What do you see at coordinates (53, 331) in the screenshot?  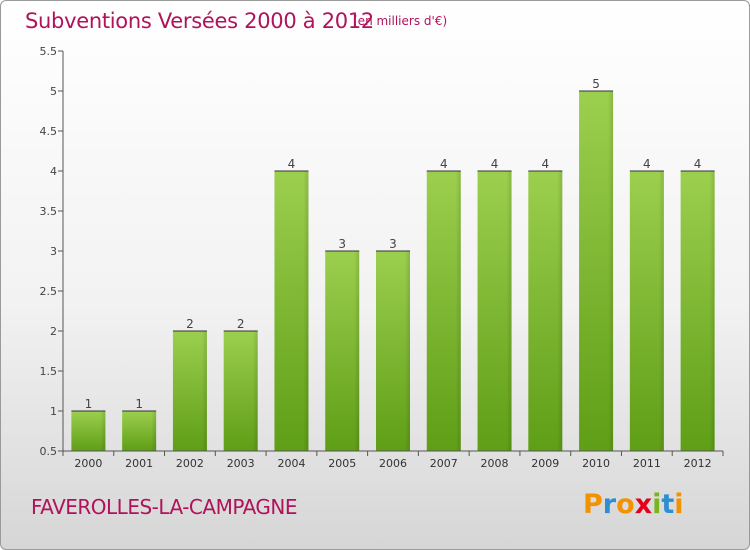 I see `y-tick-label: 2` at bounding box center [53, 331].